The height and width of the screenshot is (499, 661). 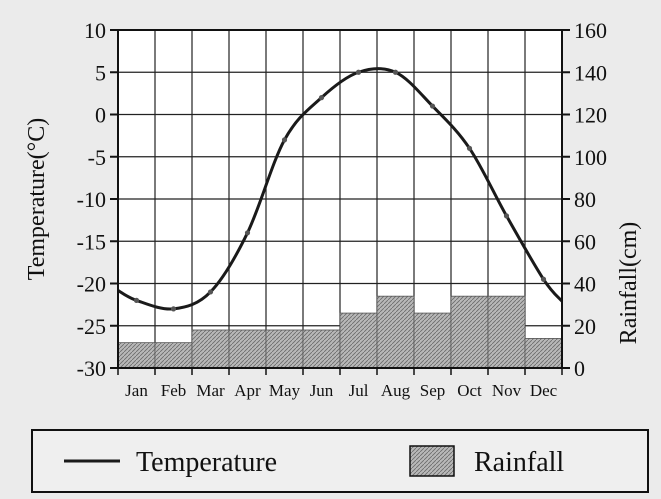 I want to click on temperature-point-dec, so click(x=543, y=279).